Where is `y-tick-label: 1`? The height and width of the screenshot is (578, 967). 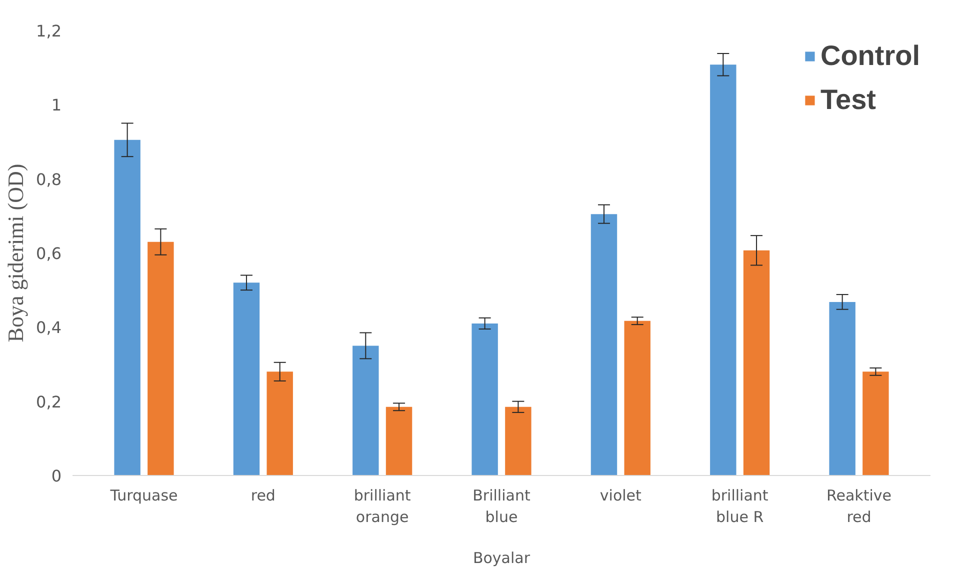 y-tick-label: 1 is located at coordinates (56, 105).